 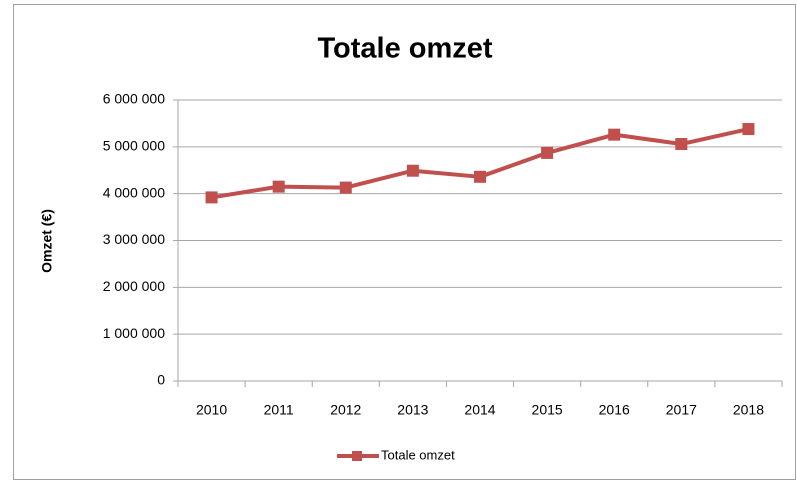 What do you see at coordinates (161, 380) in the screenshot?
I see `y-tick-label: 0` at bounding box center [161, 380].